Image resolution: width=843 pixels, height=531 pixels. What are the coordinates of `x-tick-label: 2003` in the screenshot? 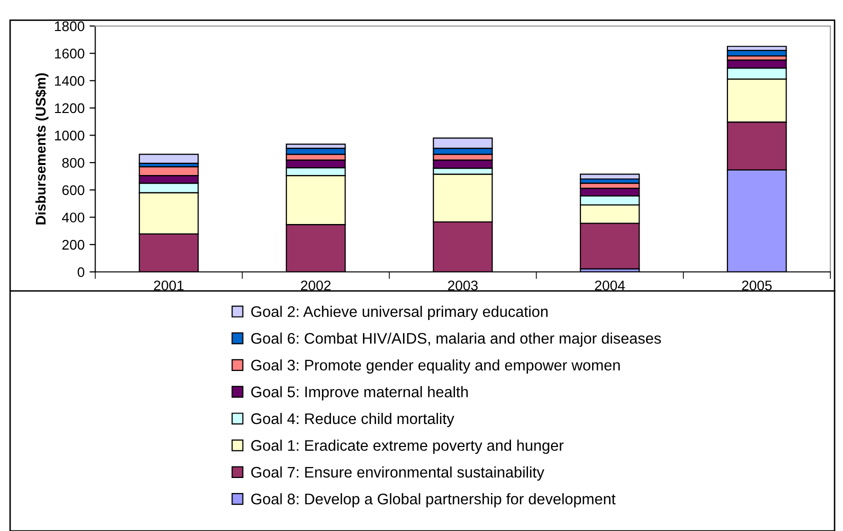 It's located at (463, 285).